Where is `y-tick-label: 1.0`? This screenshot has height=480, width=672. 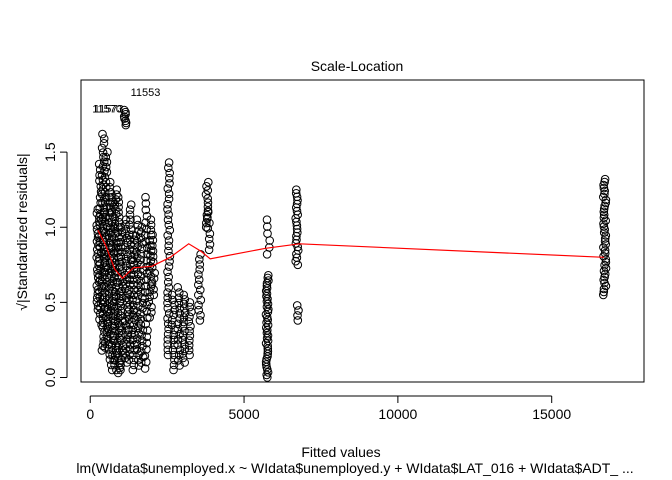 y-tick-label: 1.0 is located at coordinates (50, 227).